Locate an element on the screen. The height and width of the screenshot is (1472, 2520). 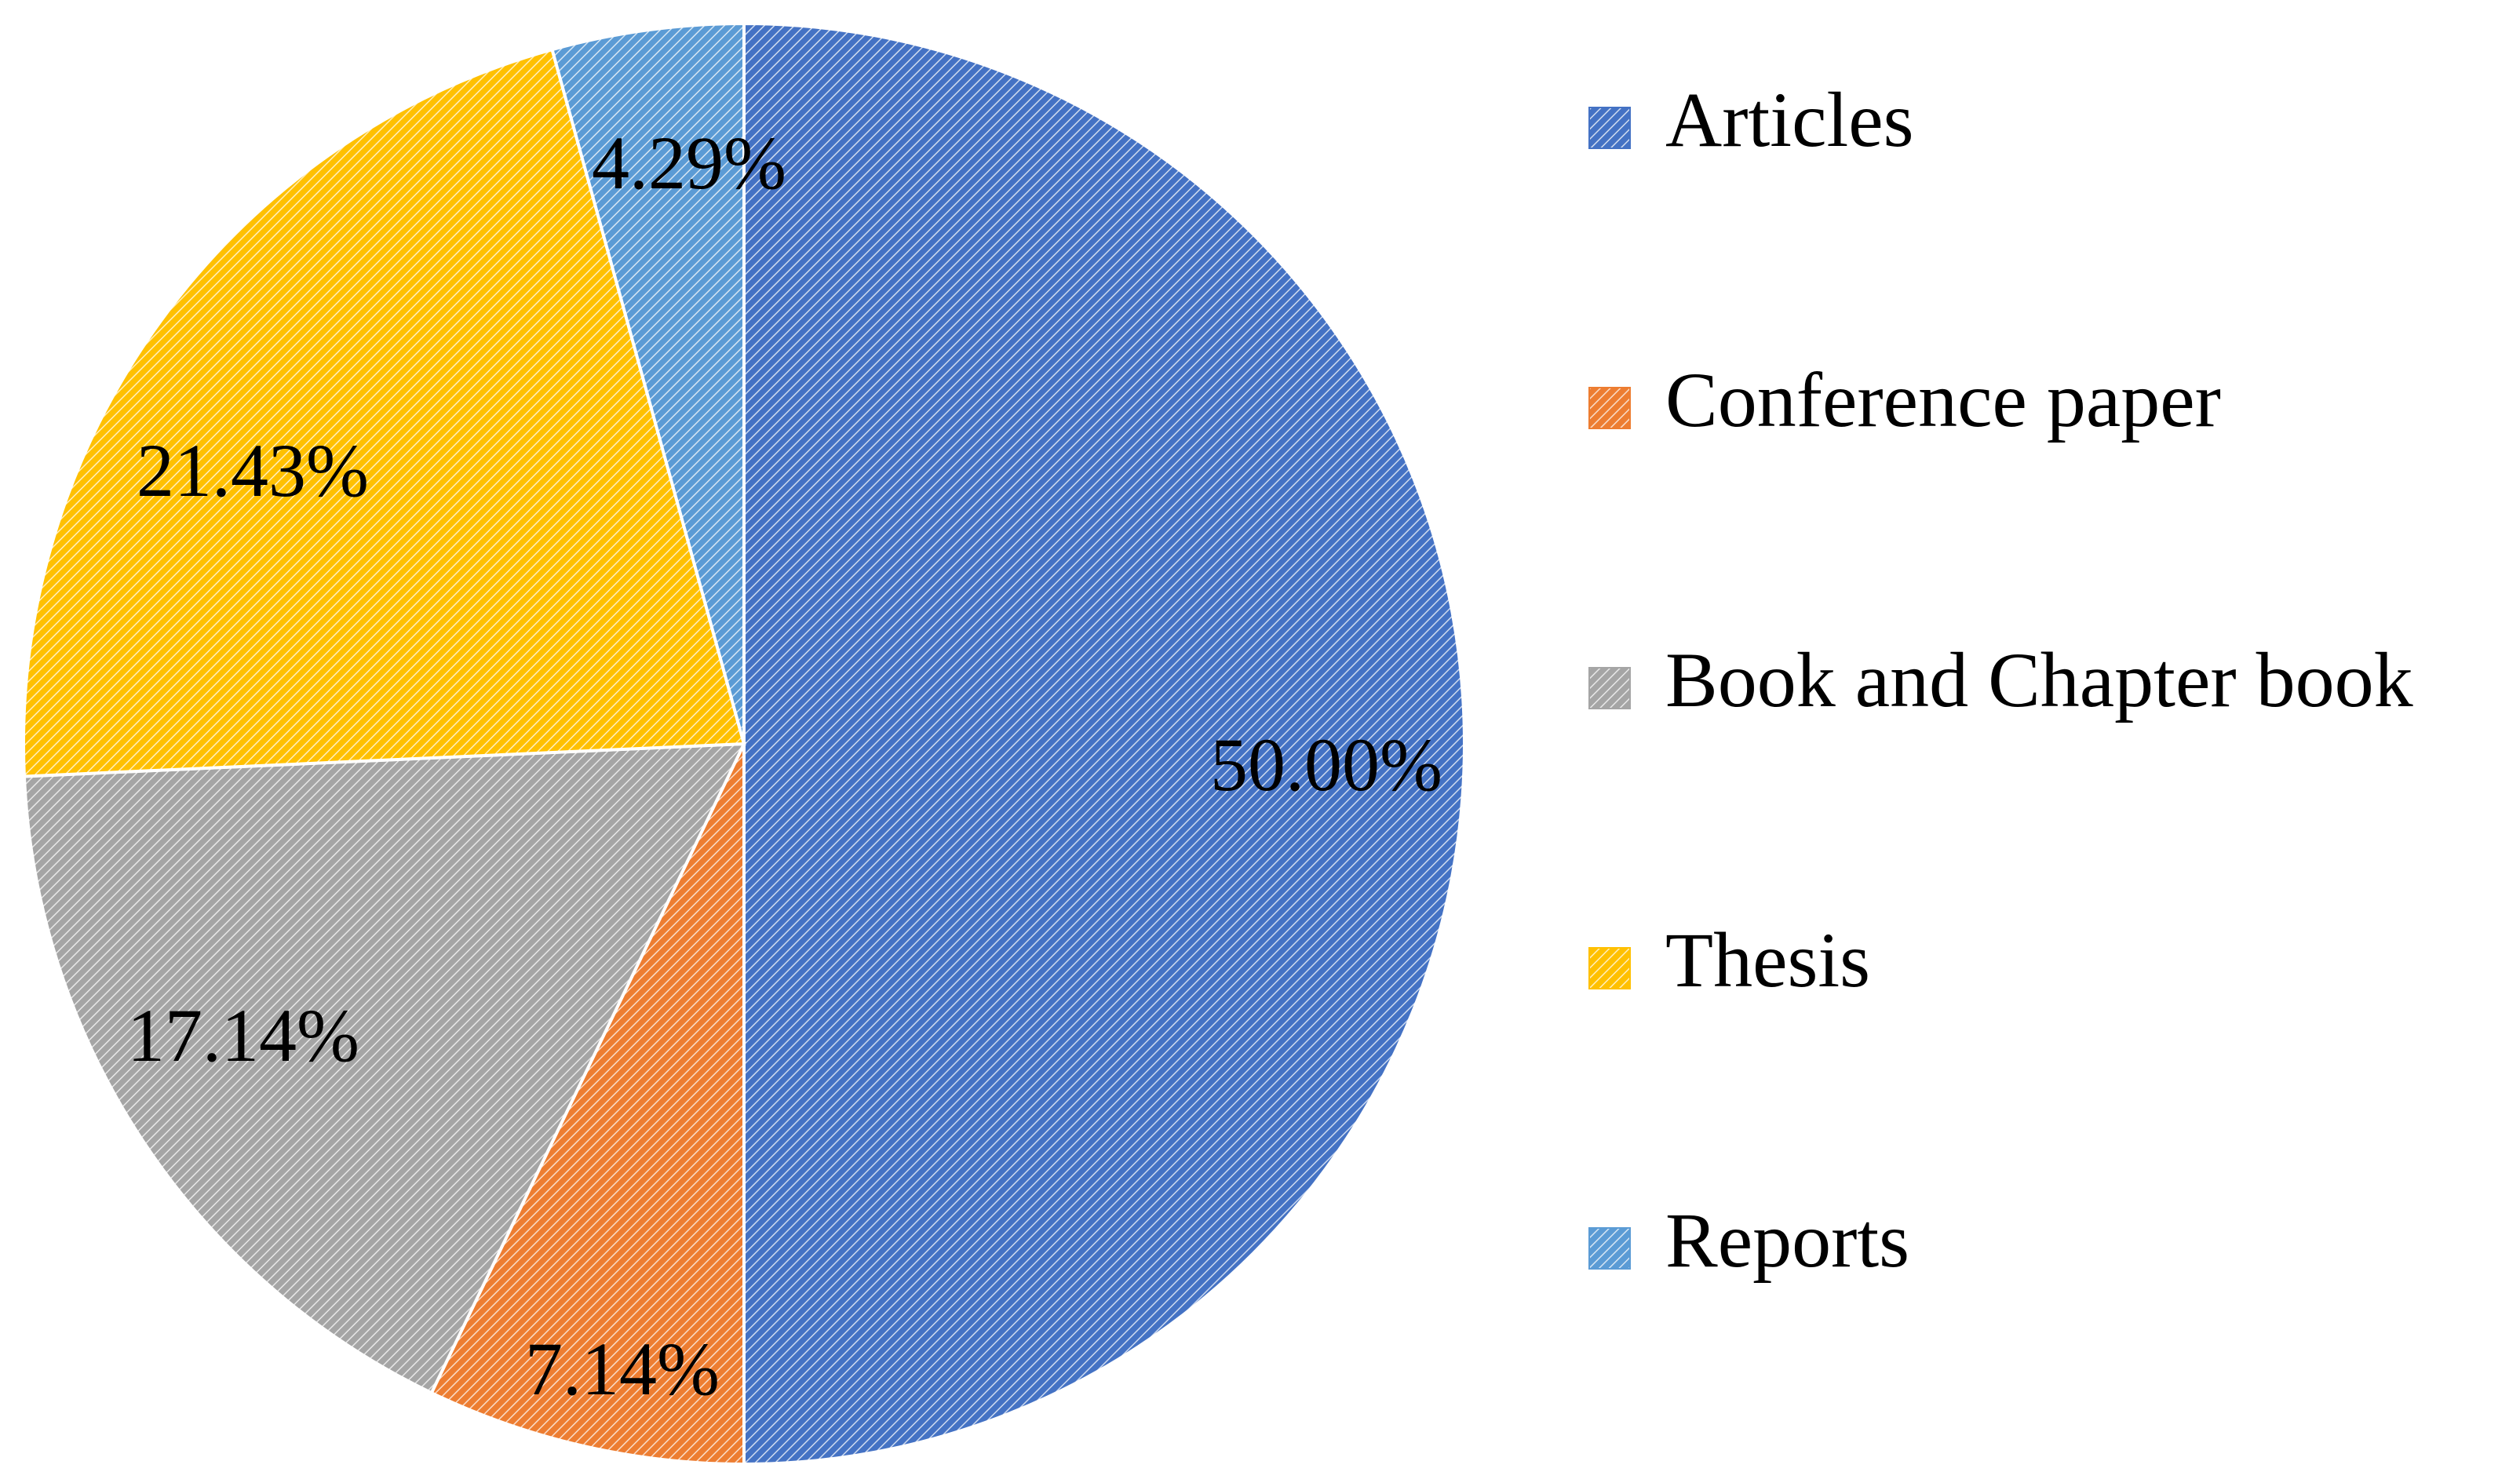
data-label-articles: 50.00% is located at coordinates (1326, 765).